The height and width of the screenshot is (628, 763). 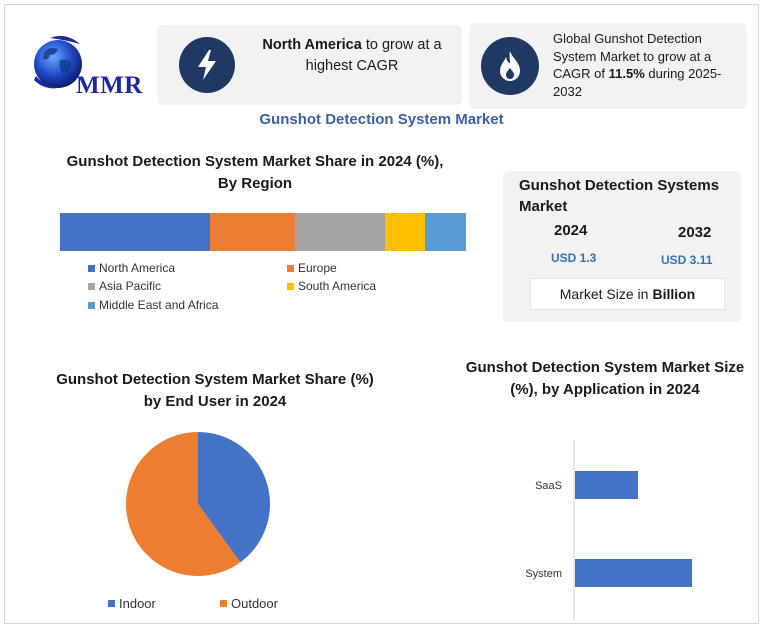 I want to click on legend-item-asia-pacific: Asia Pacific, so click(x=124, y=286).